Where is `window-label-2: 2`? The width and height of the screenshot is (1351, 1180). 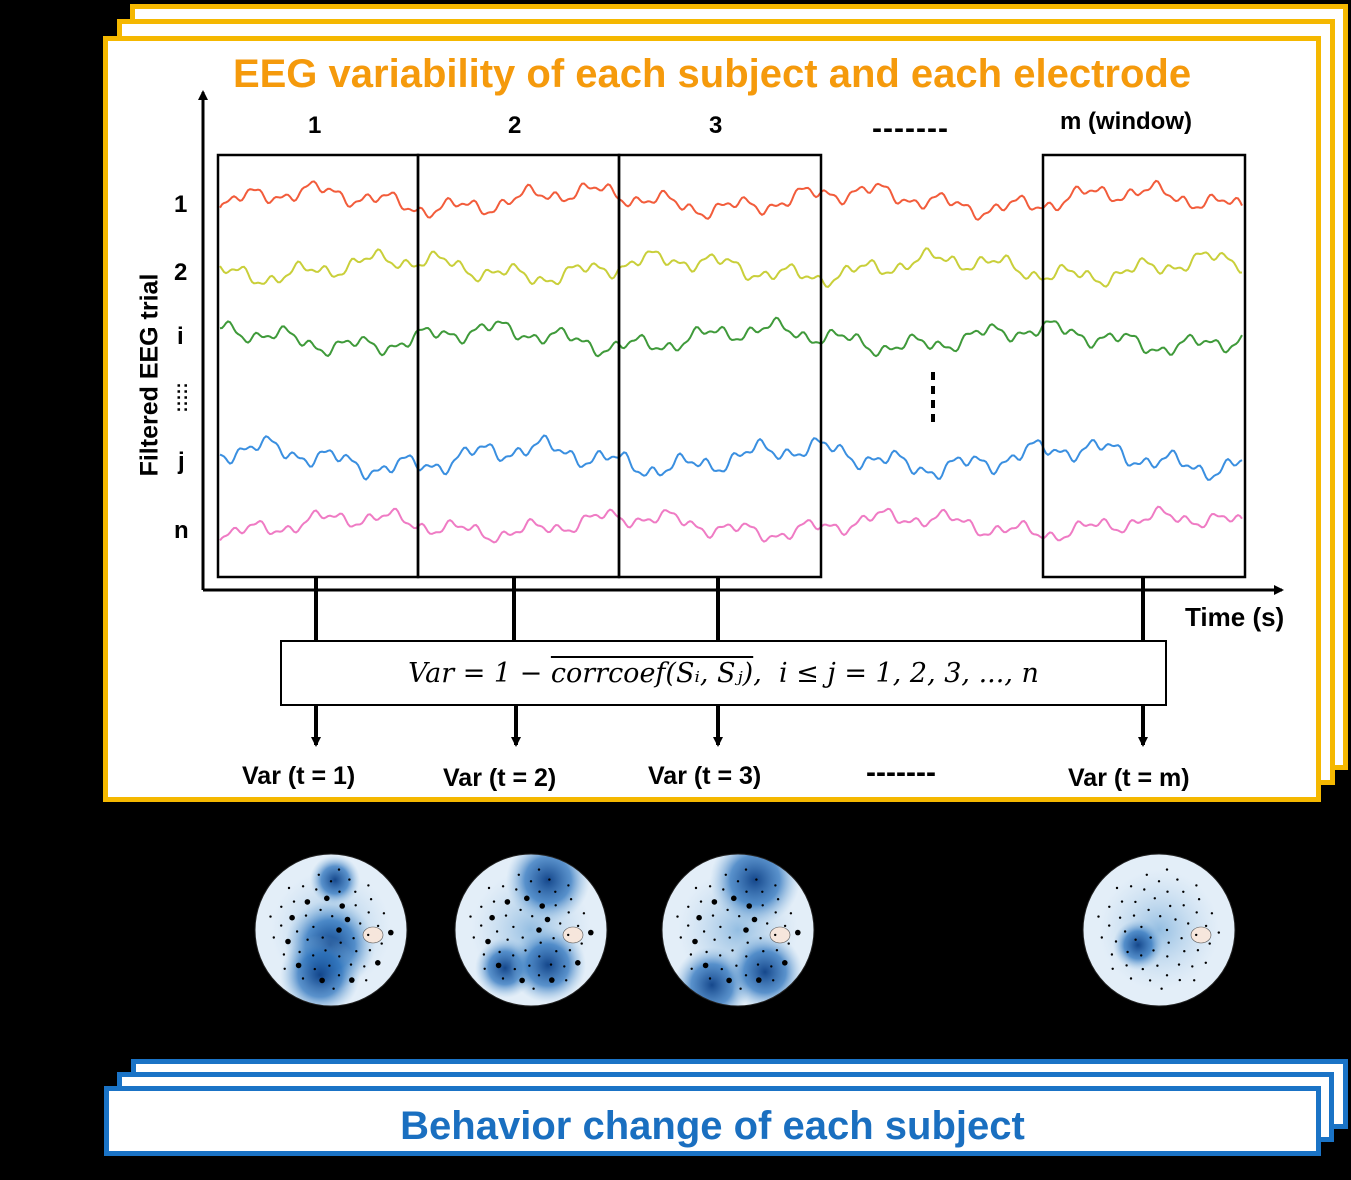
window-label-2: 2 is located at coordinates (515, 125).